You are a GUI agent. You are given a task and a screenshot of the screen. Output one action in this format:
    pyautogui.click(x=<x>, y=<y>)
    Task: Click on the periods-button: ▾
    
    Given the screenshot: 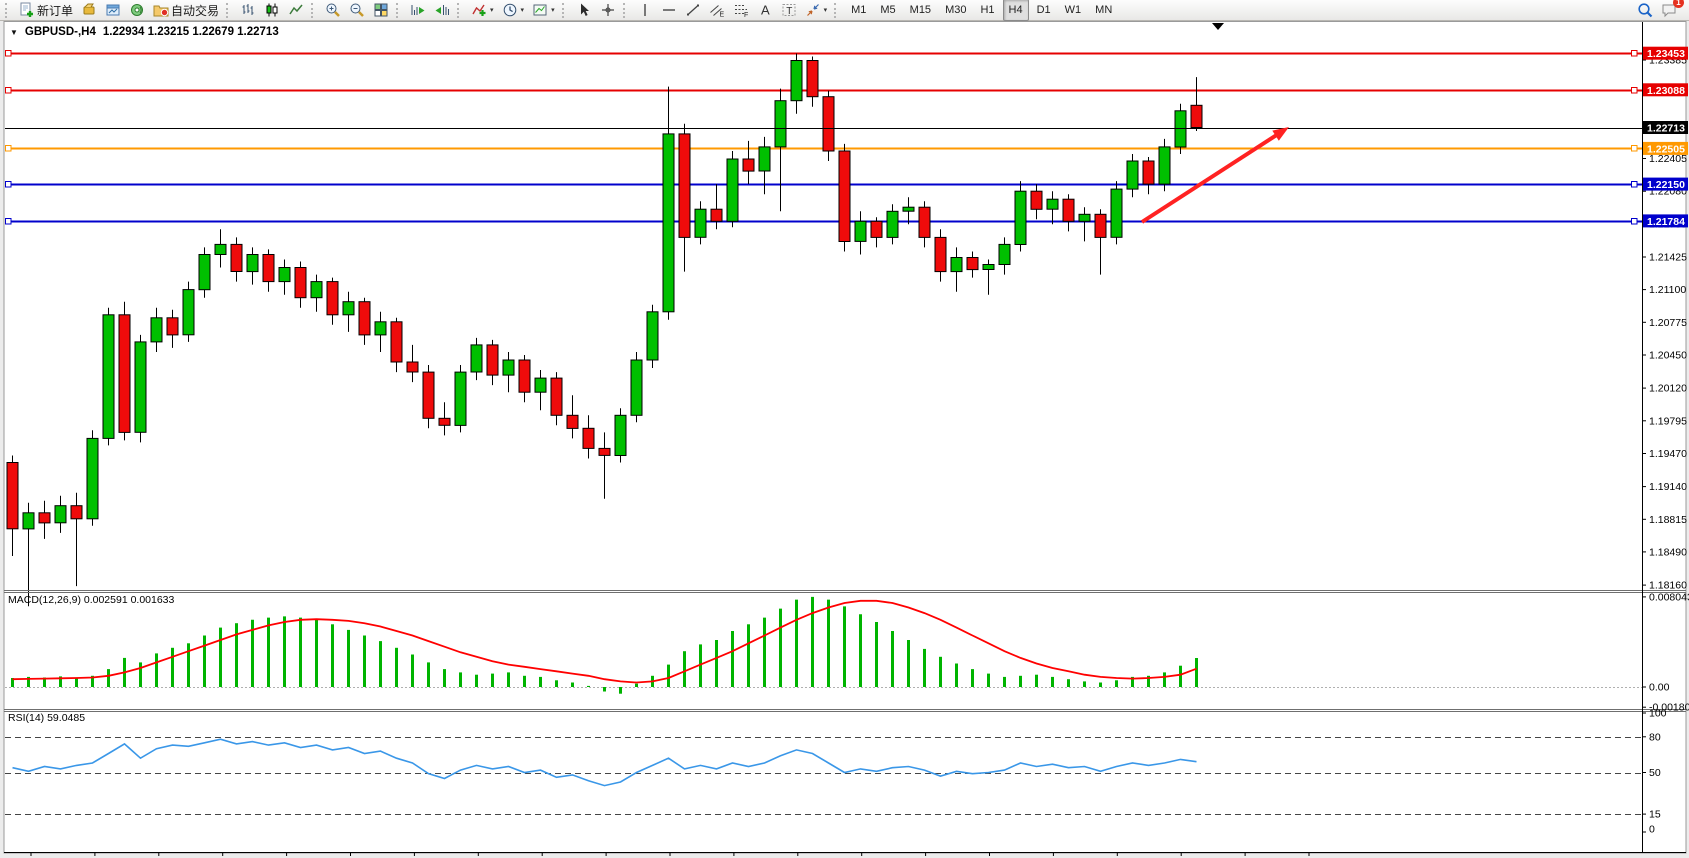 What is the action you would take?
    pyautogui.click(x=513, y=10)
    